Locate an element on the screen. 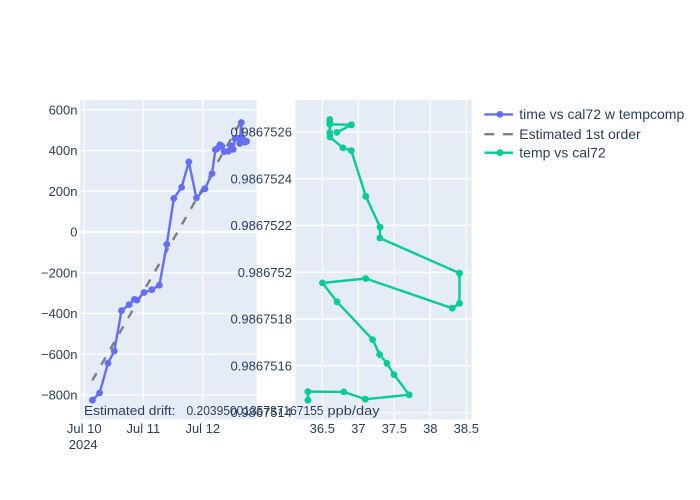 The height and width of the screenshot is (500, 700). svg-text: Estimated drift: is located at coordinates (130, 410).